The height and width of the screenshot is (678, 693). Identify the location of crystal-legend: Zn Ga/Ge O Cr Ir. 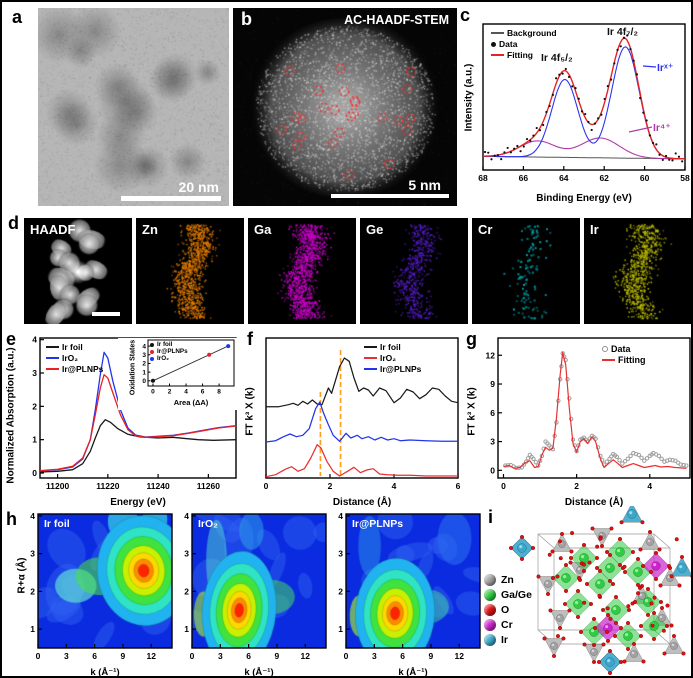
(508, 610).